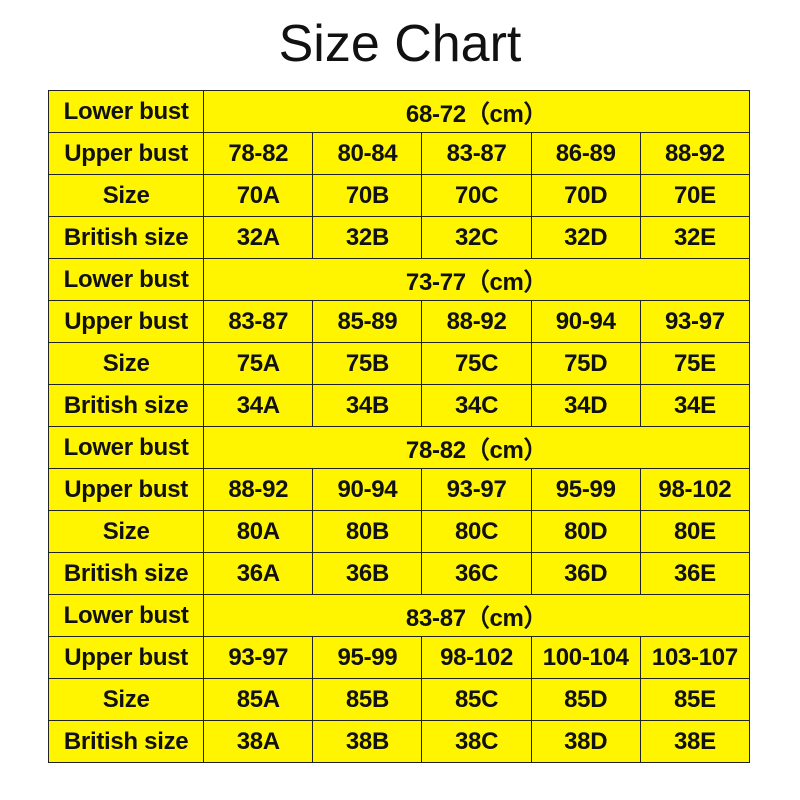  What do you see at coordinates (258, 153) in the screenshot?
I see `upper-bust-cell: 78-82` at bounding box center [258, 153].